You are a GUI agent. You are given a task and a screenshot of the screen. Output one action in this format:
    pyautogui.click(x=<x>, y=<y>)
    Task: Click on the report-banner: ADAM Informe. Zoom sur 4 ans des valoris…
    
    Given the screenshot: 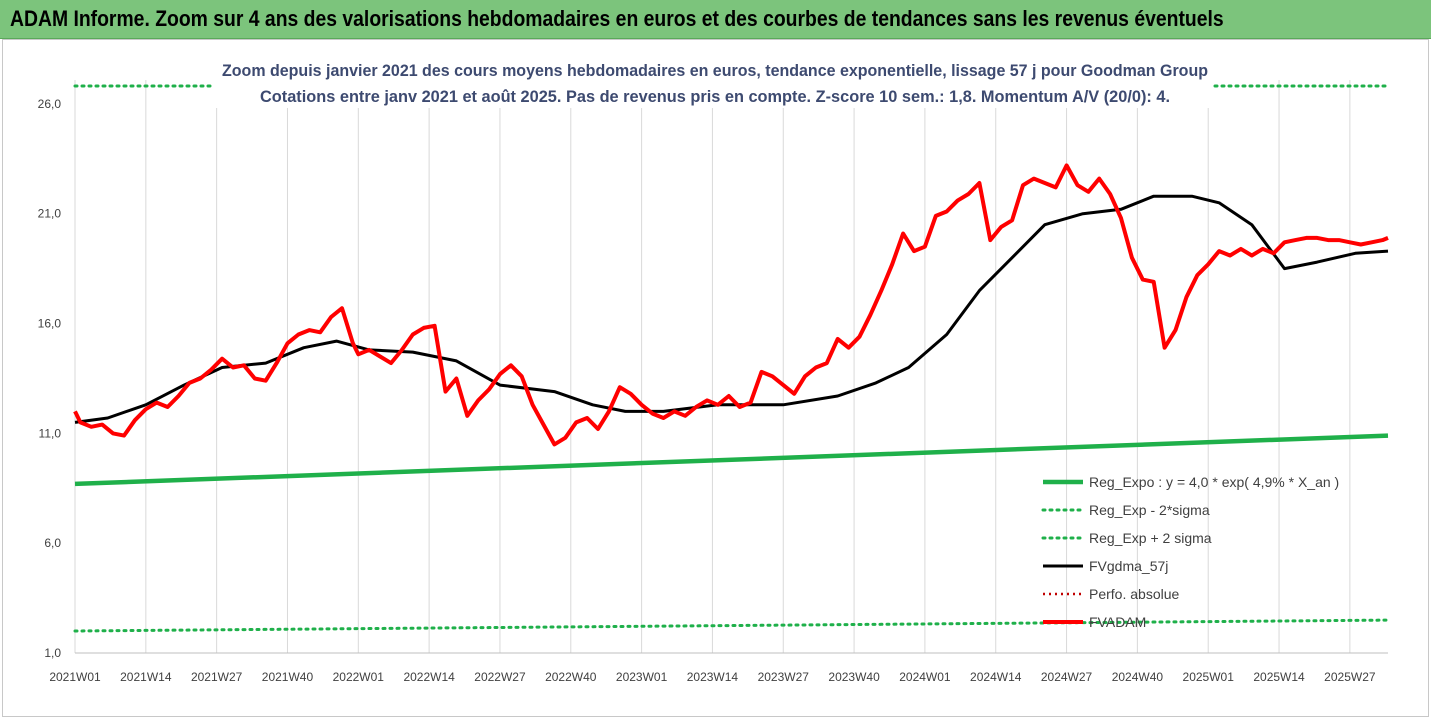 What is the action you would take?
    pyautogui.click(x=715, y=19)
    